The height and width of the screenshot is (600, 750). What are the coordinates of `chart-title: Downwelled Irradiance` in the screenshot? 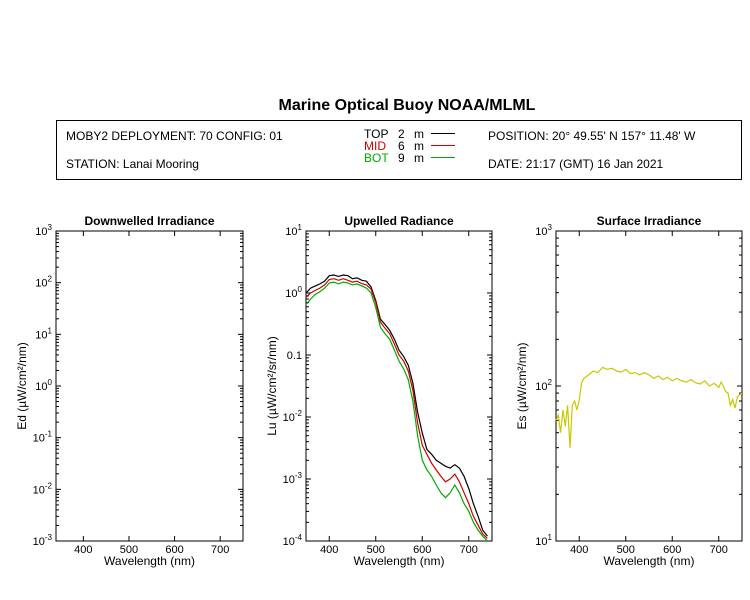 It's located at (149, 221).